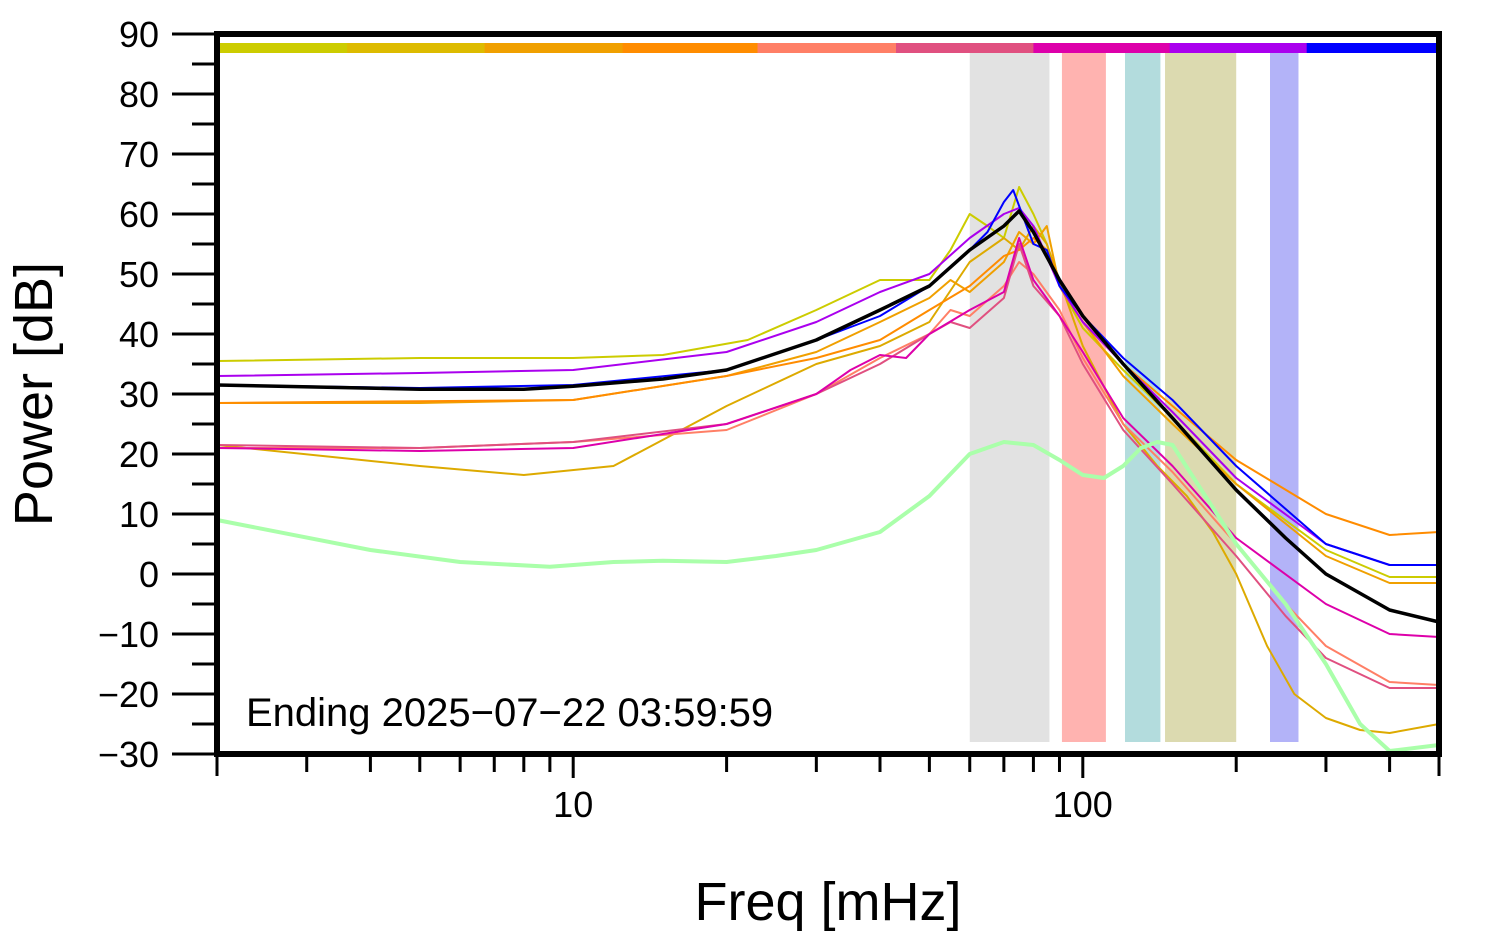  Describe the element at coordinates (128, 694) in the screenshot. I see `y-tick-label: −20` at that location.